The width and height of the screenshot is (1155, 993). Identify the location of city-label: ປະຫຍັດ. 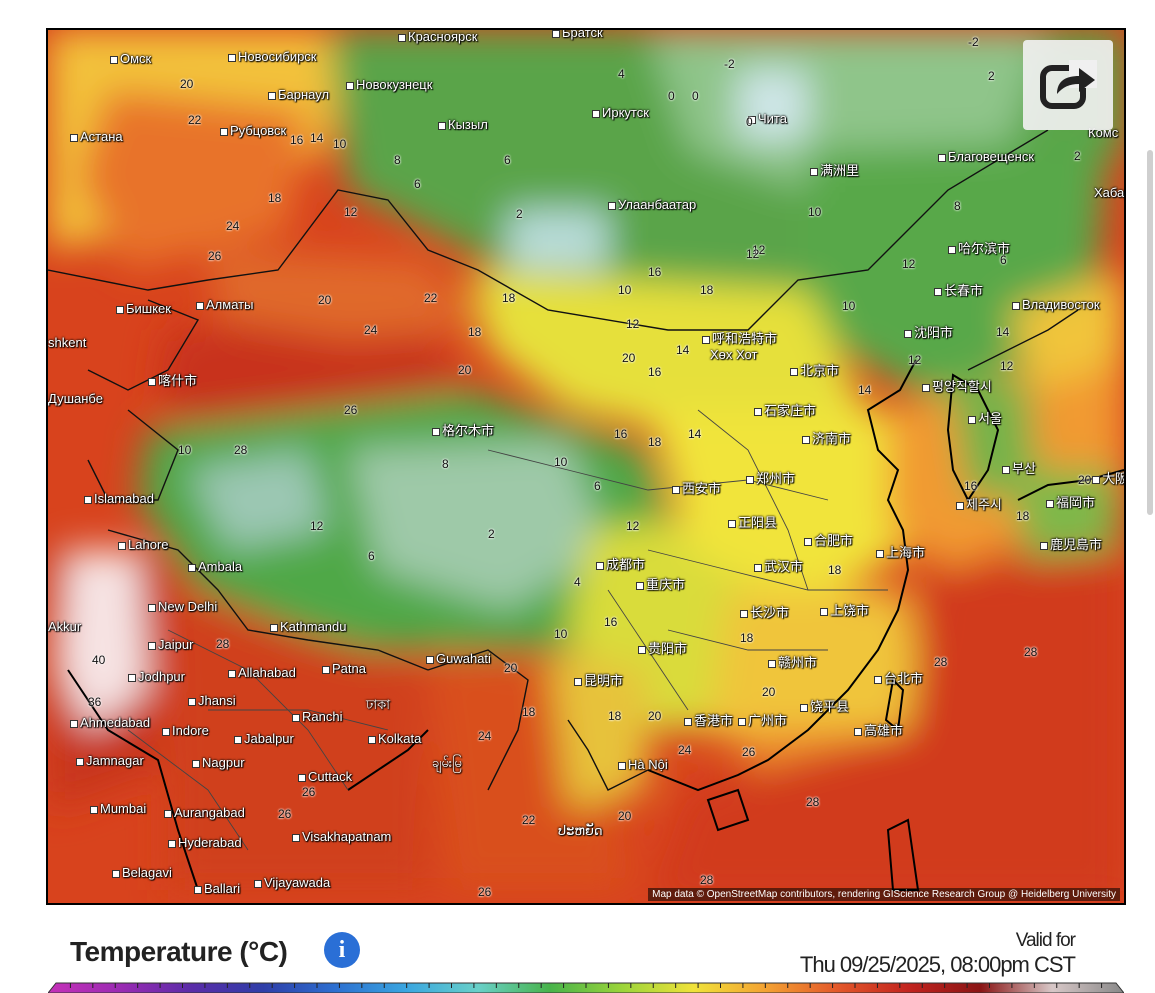
(580, 830).